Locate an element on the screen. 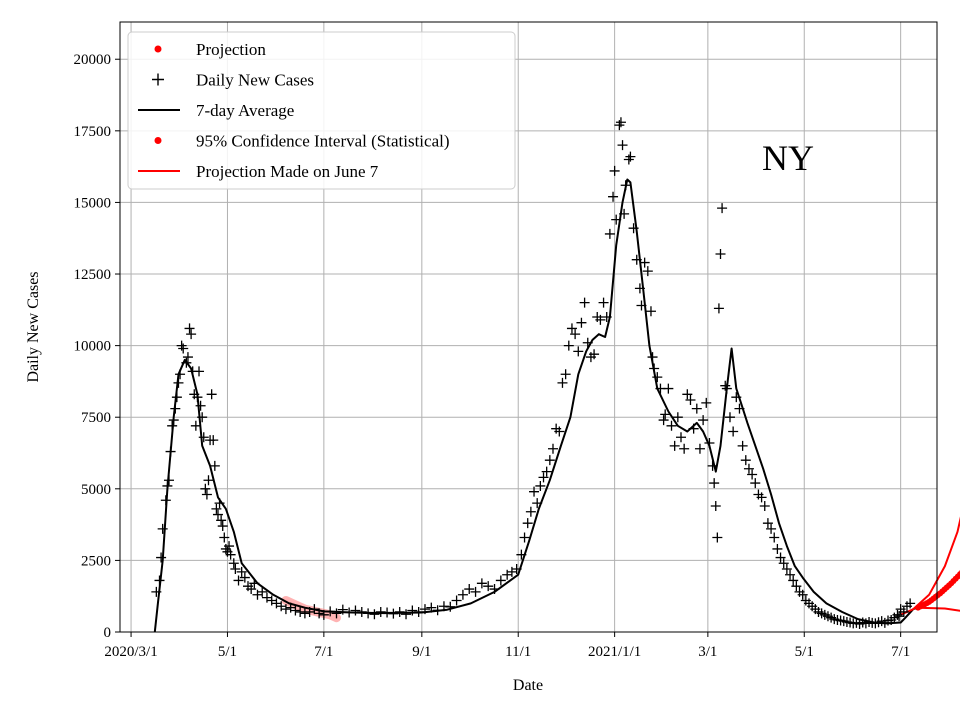 The width and height of the screenshot is (960, 720). x-tick-label: 2021/1/1 is located at coordinates (614, 652).